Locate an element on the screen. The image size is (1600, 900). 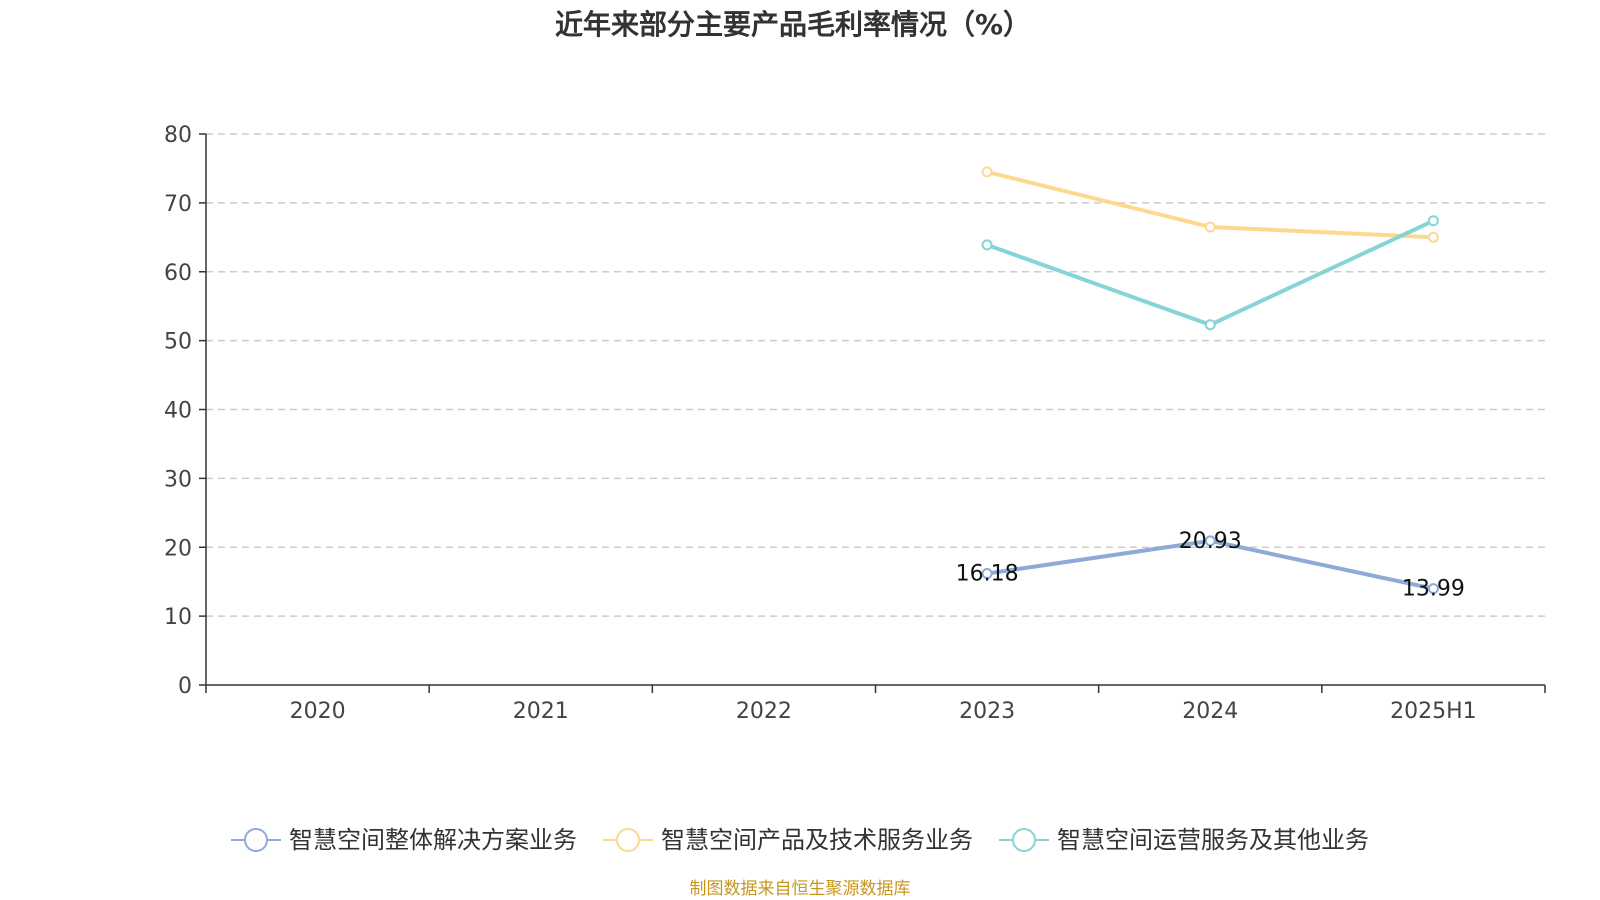
y-tick-label: 30 is located at coordinates (178, 479).